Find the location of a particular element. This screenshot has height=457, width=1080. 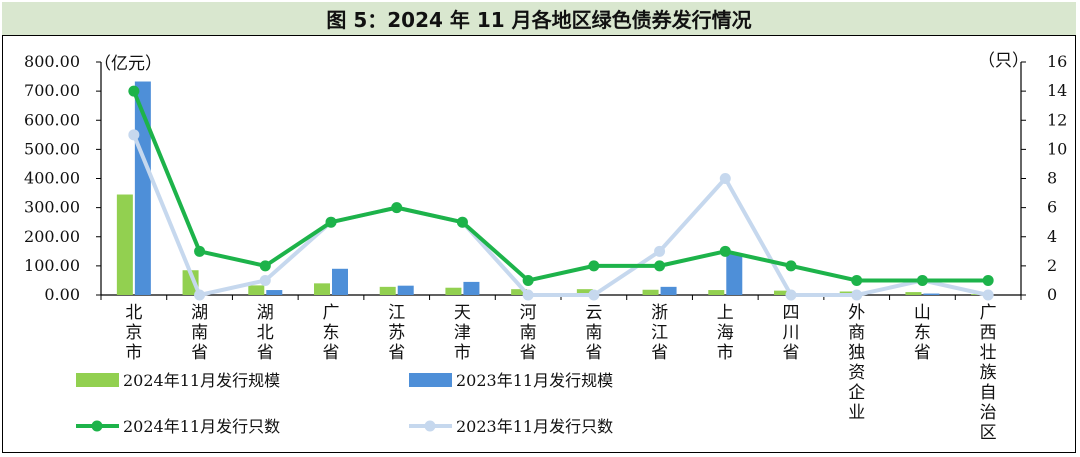

category-label: 广东省 is located at coordinates (331, 333).